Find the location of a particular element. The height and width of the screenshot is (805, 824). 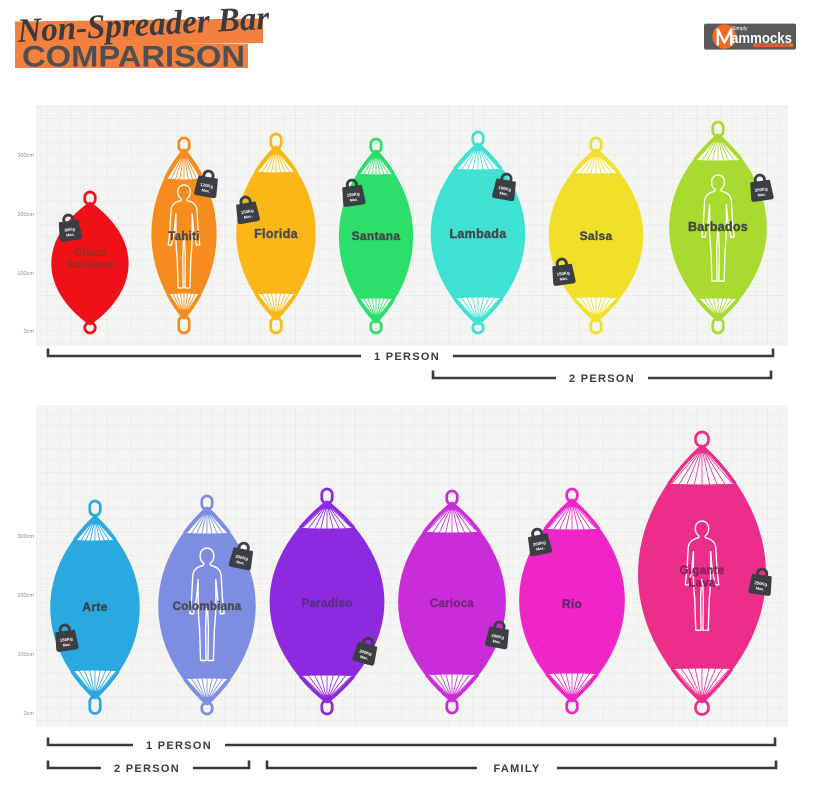

svg-text: Florida is located at coordinates (276, 234).